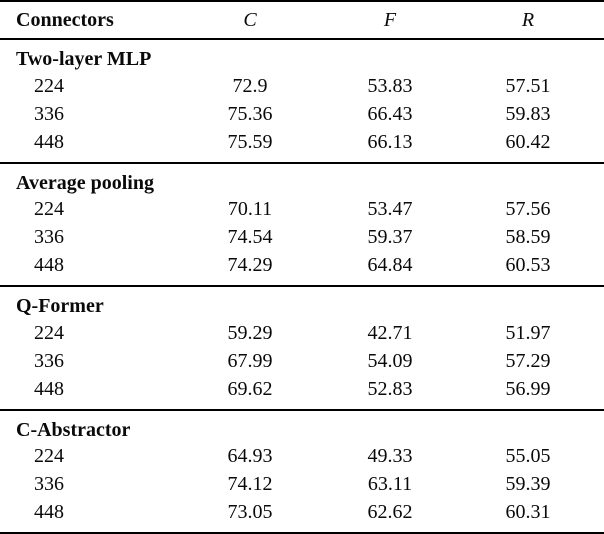 The image size is (604, 534). What do you see at coordinates (390, 209) in the screenshot?
I see `cell-value: 53.47` at bounding box center [390, 209].